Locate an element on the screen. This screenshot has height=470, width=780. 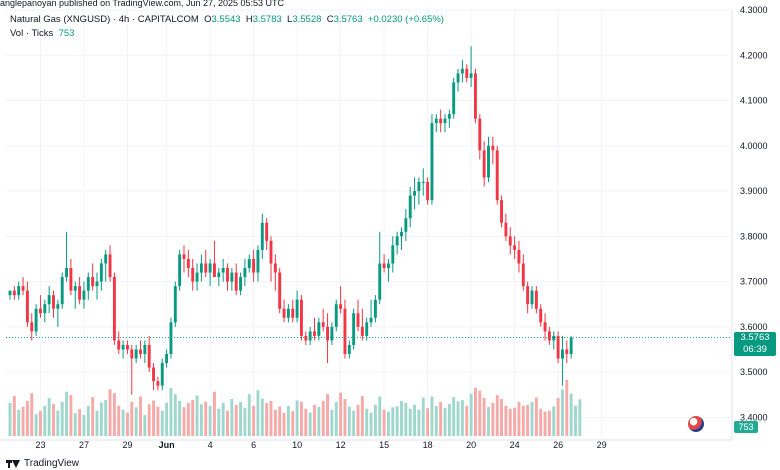
y-tick-label: 4.0000 is located at coordinates (754, 146).